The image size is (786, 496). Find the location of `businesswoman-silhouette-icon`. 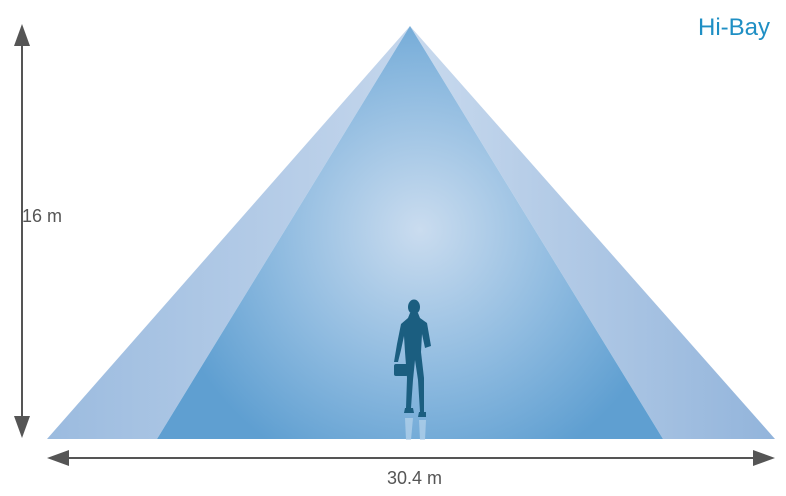

businesswoman-silhouette-icon is located at coordinates (412, 358).